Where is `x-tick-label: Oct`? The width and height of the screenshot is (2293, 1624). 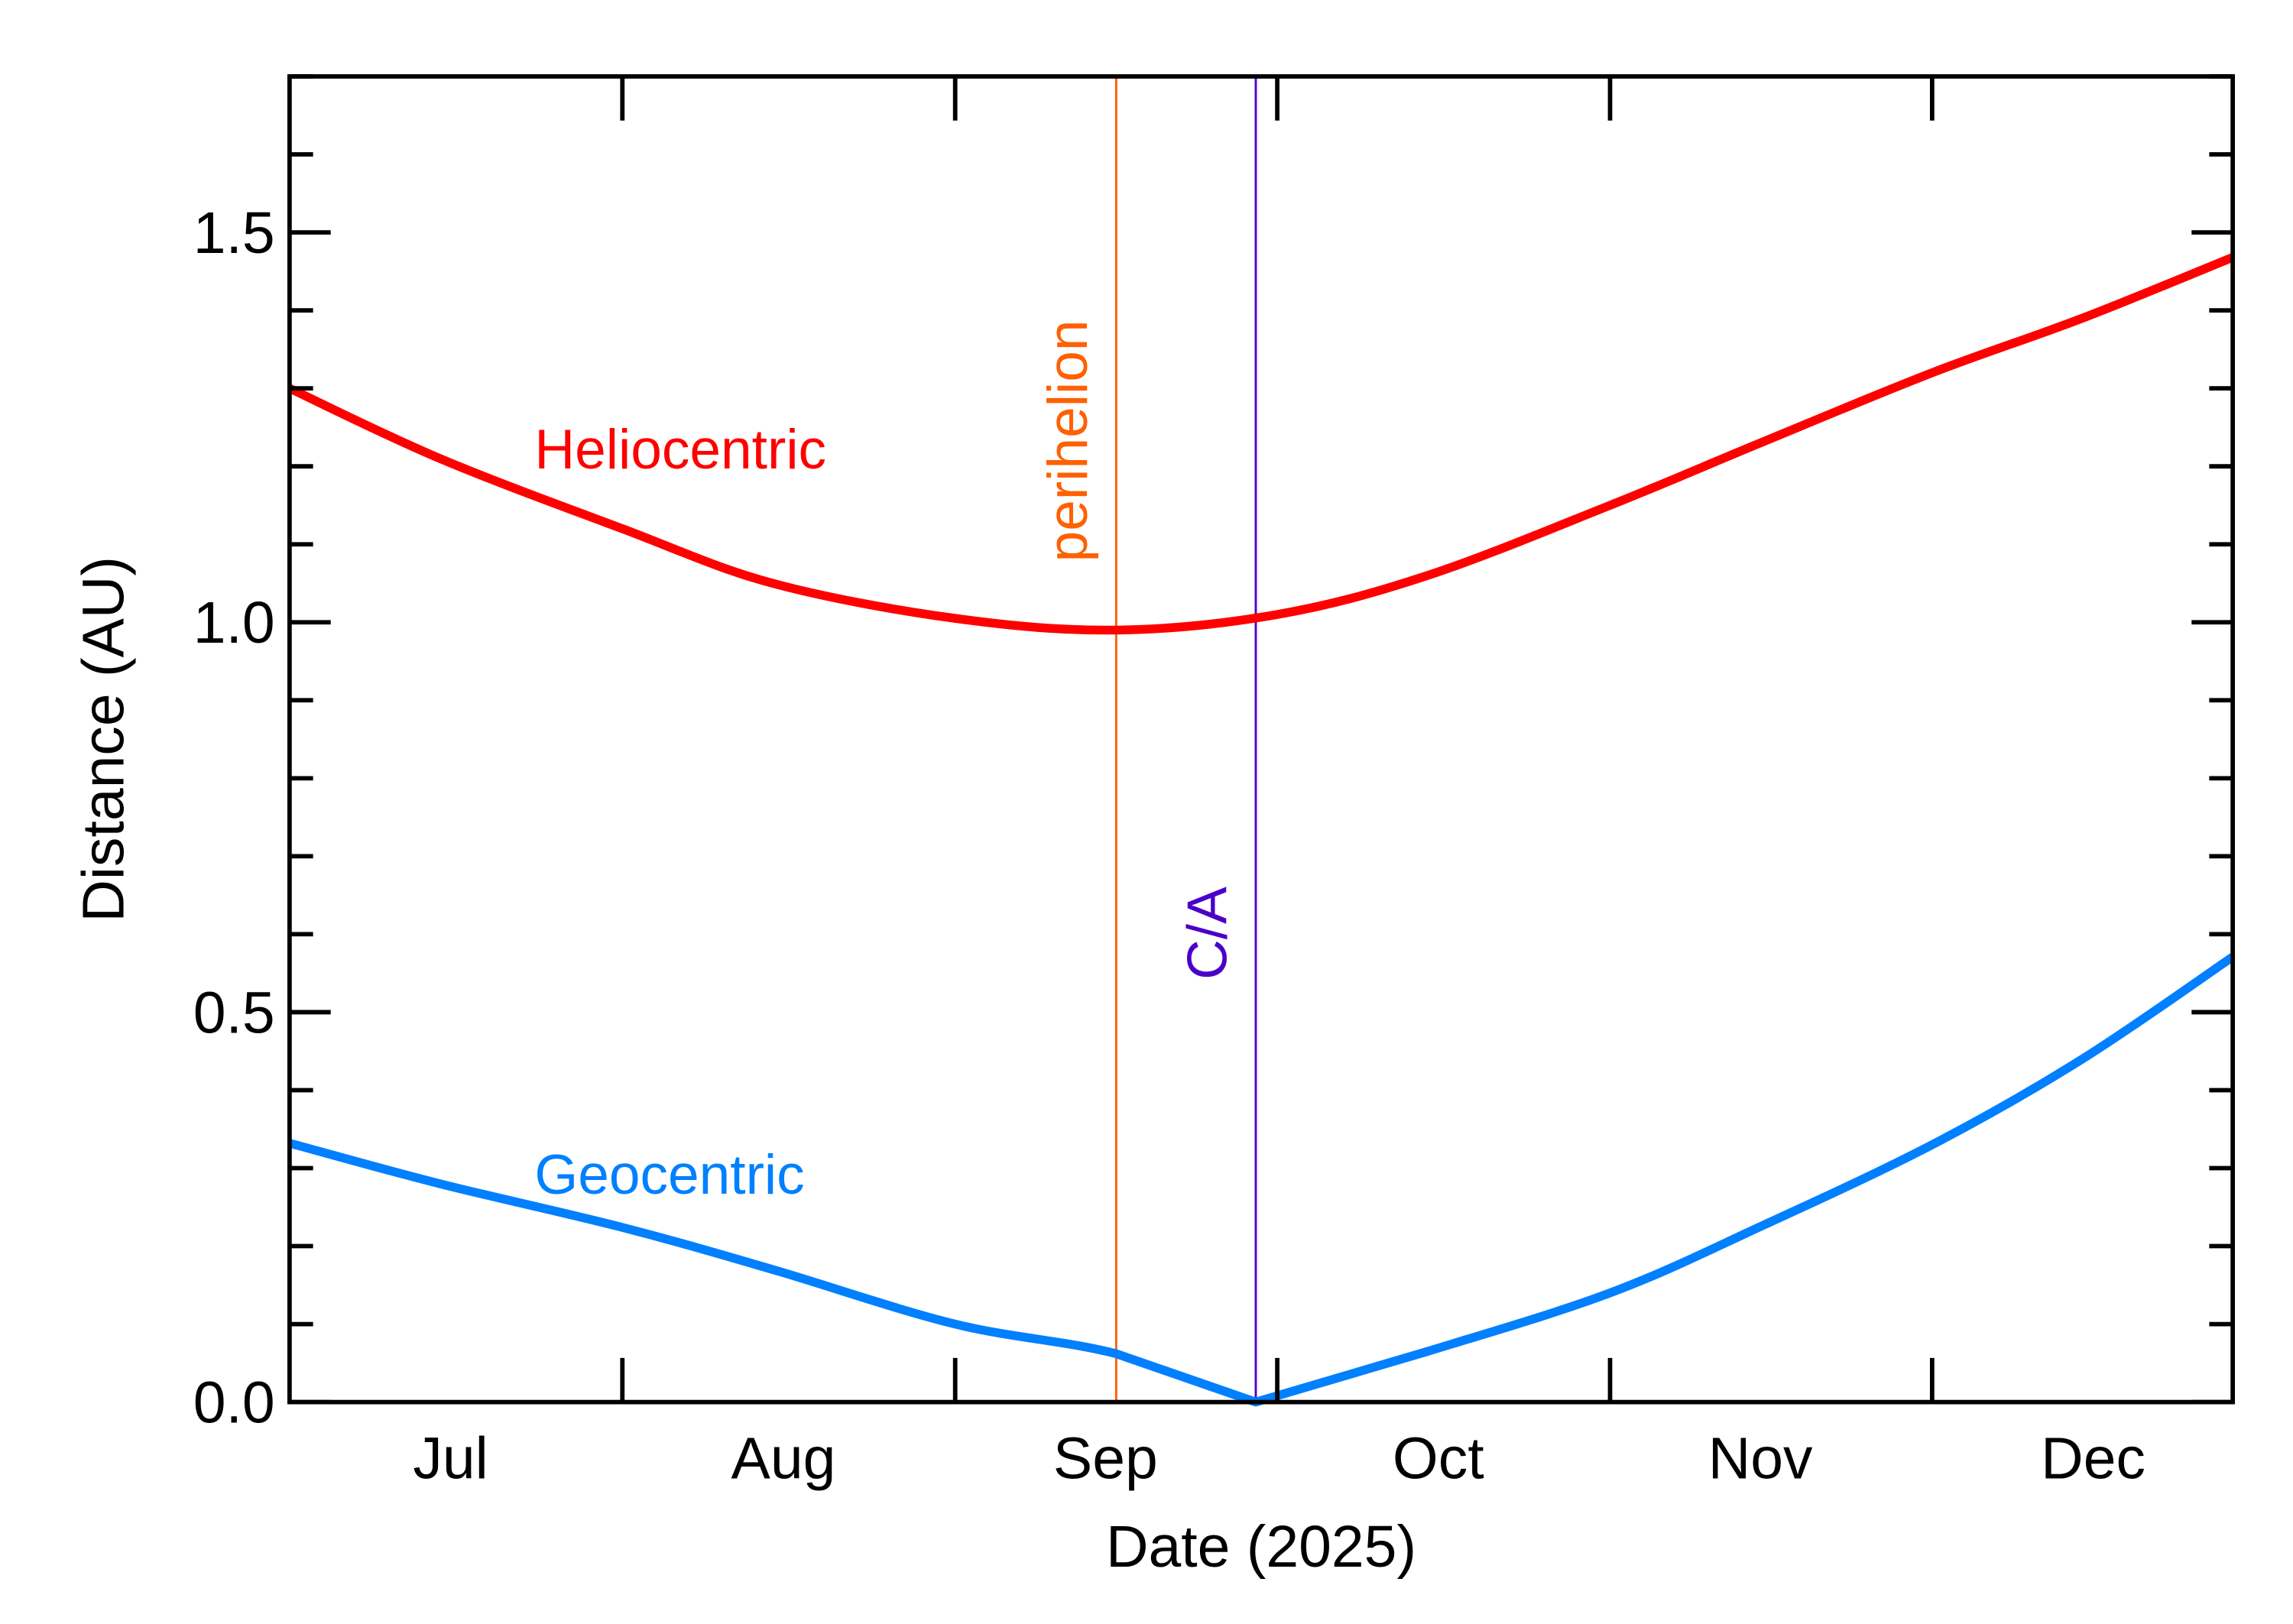 x-tick-label: Oct is located at coordinates (1438, 1459).